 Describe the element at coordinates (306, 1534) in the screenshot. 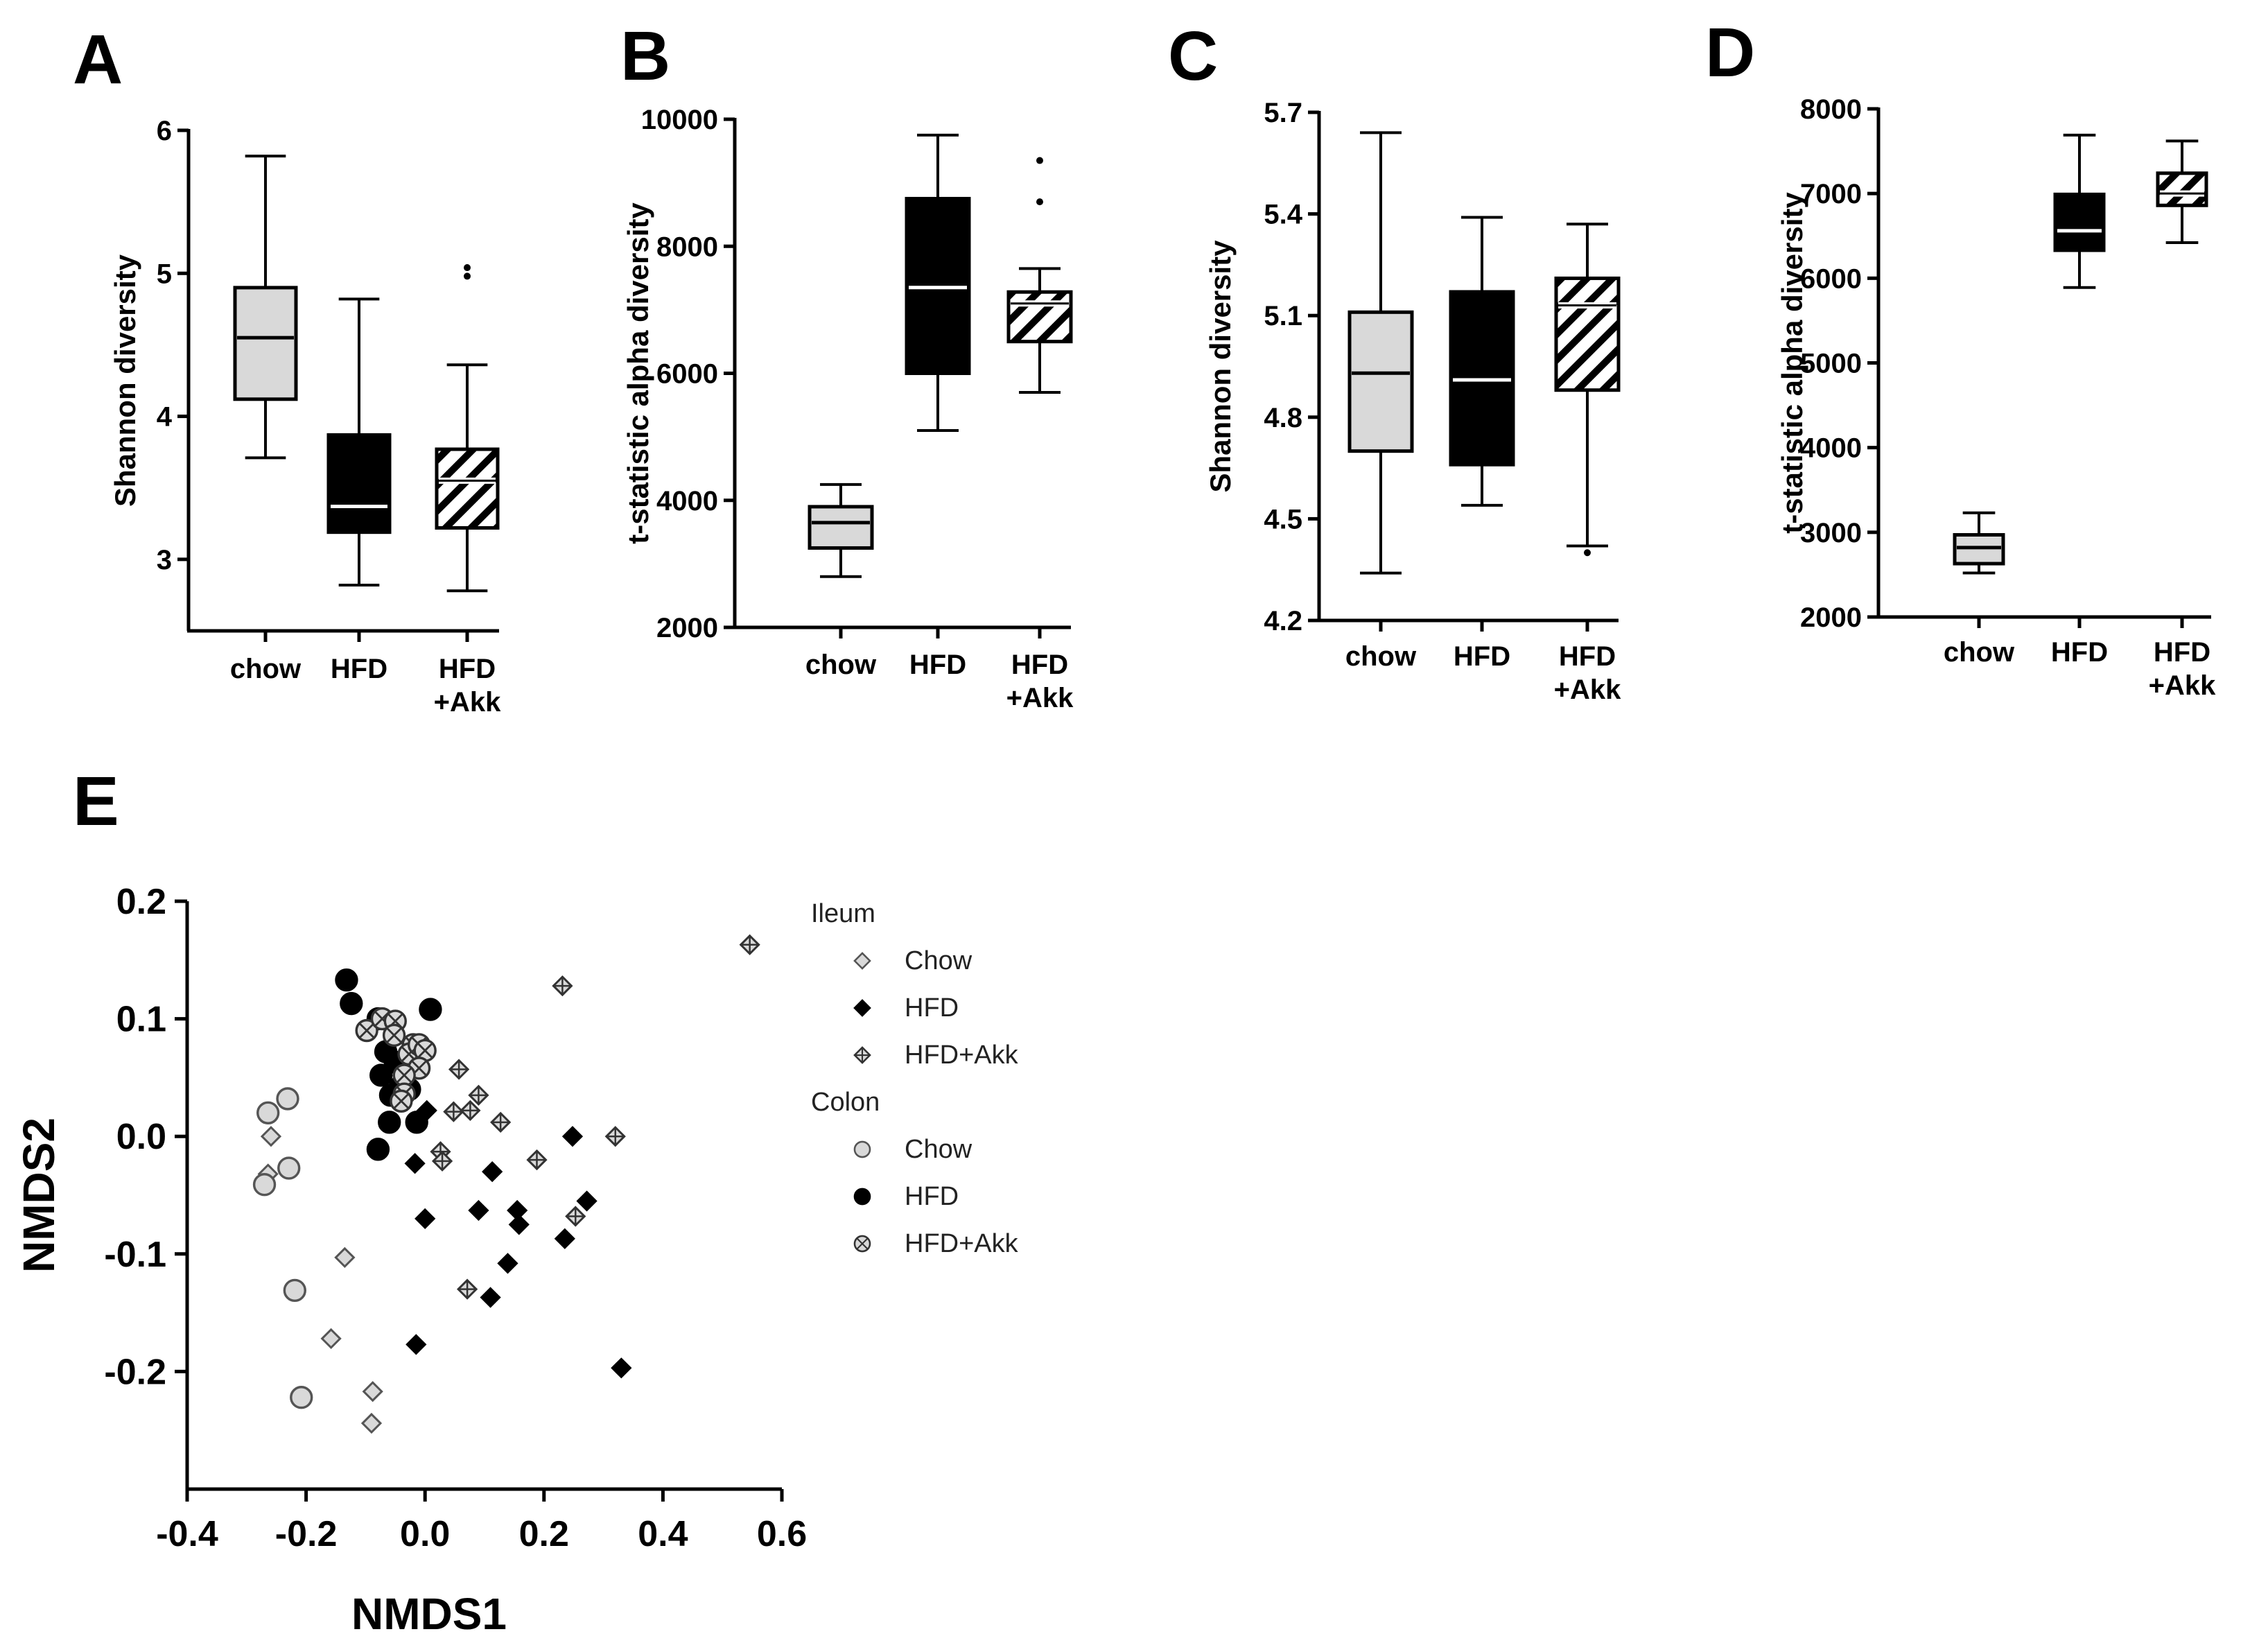

I see `x-tick-label: -0.2` at that location.